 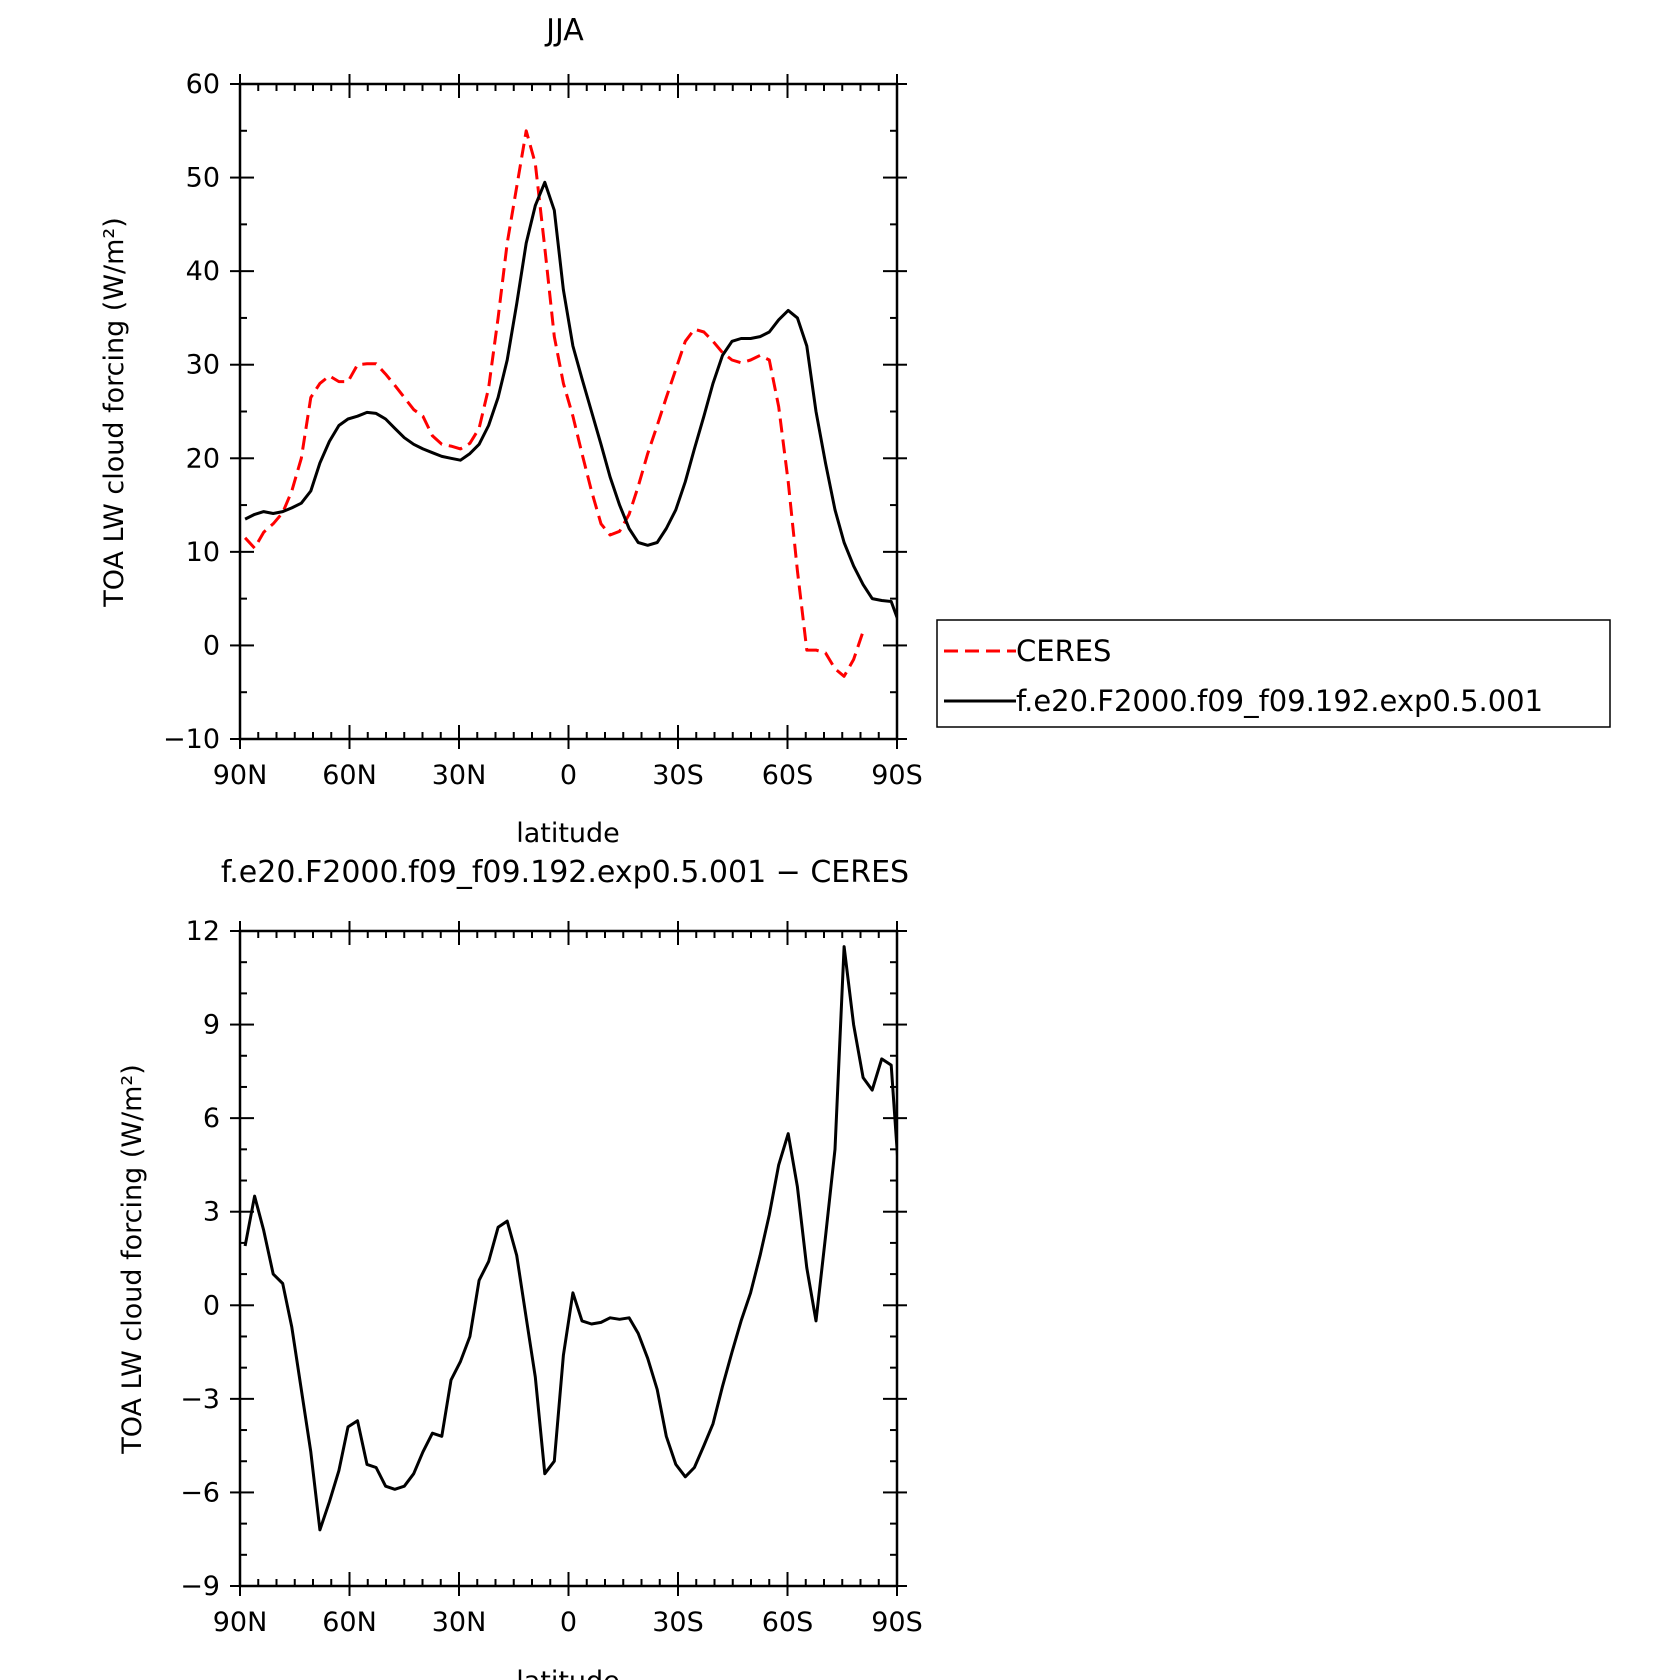 I want to click on top-y-tick-label: 0, so click(x=211, y=645).